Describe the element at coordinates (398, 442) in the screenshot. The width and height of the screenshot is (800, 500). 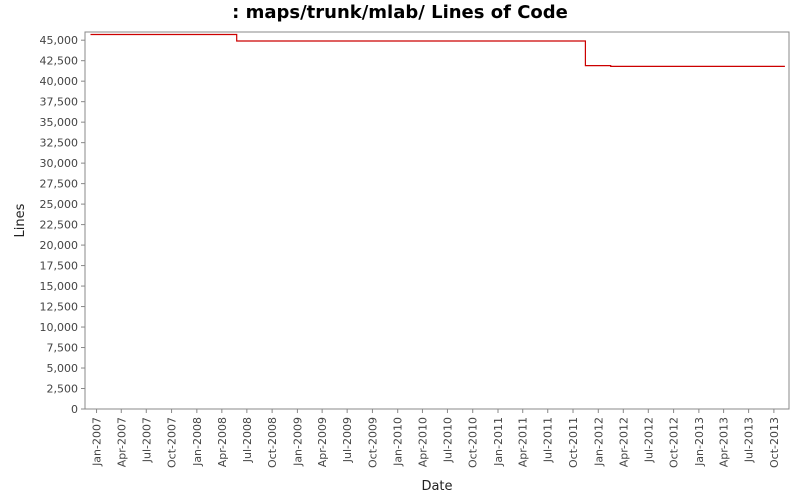
I see `x-tick-label: Jan-2010` at that location.